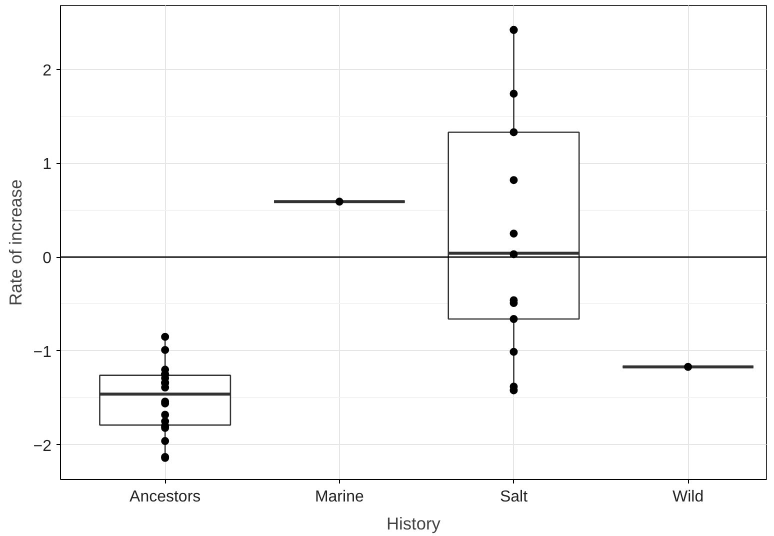 This screenshot has width=774, height=536. I want to click on x-tick-label: Salt, so click(514, 497).